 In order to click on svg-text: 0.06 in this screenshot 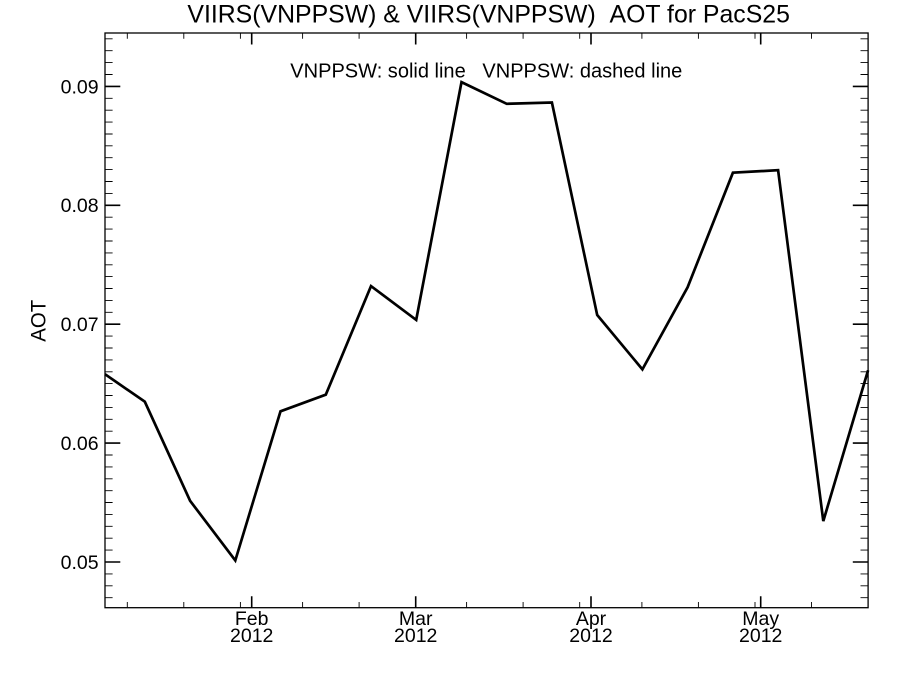, I will do `click(80, 444)`.